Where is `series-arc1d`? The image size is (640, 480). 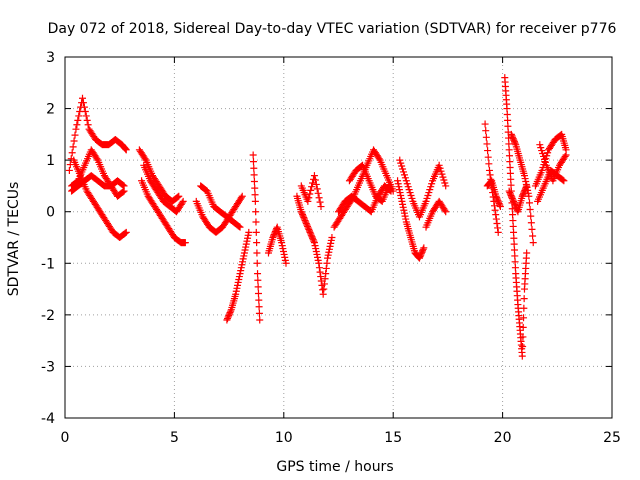 series-arc1d is located at coordinates (98, 183).